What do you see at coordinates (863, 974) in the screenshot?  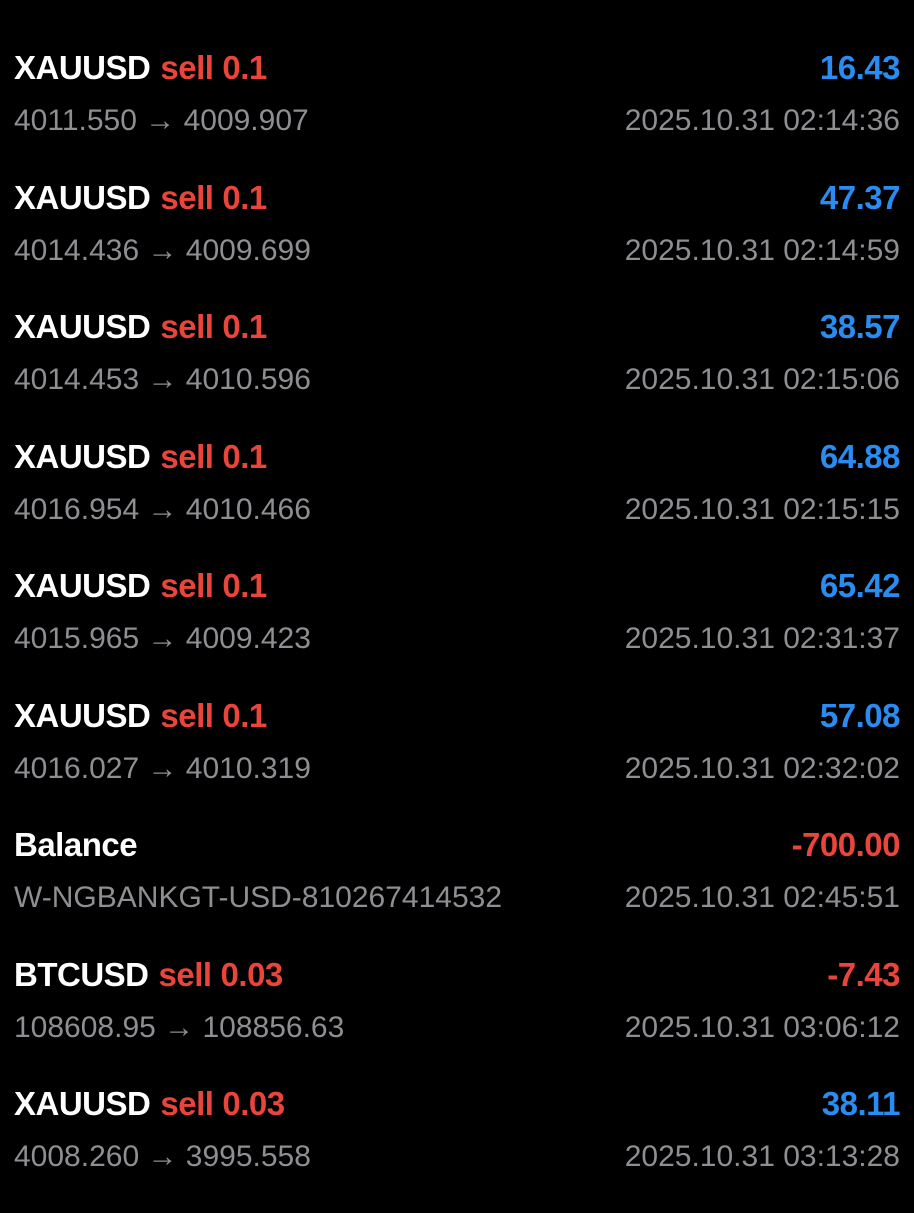 I see `profit: -7.43` at bounding box center [863, 974].